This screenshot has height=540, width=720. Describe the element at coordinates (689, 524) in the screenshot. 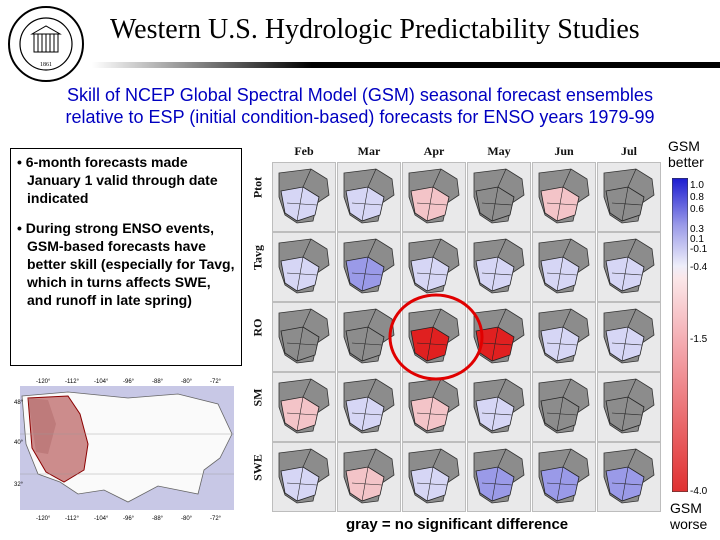

I see `legend-bottom-line2: worse` at that location.